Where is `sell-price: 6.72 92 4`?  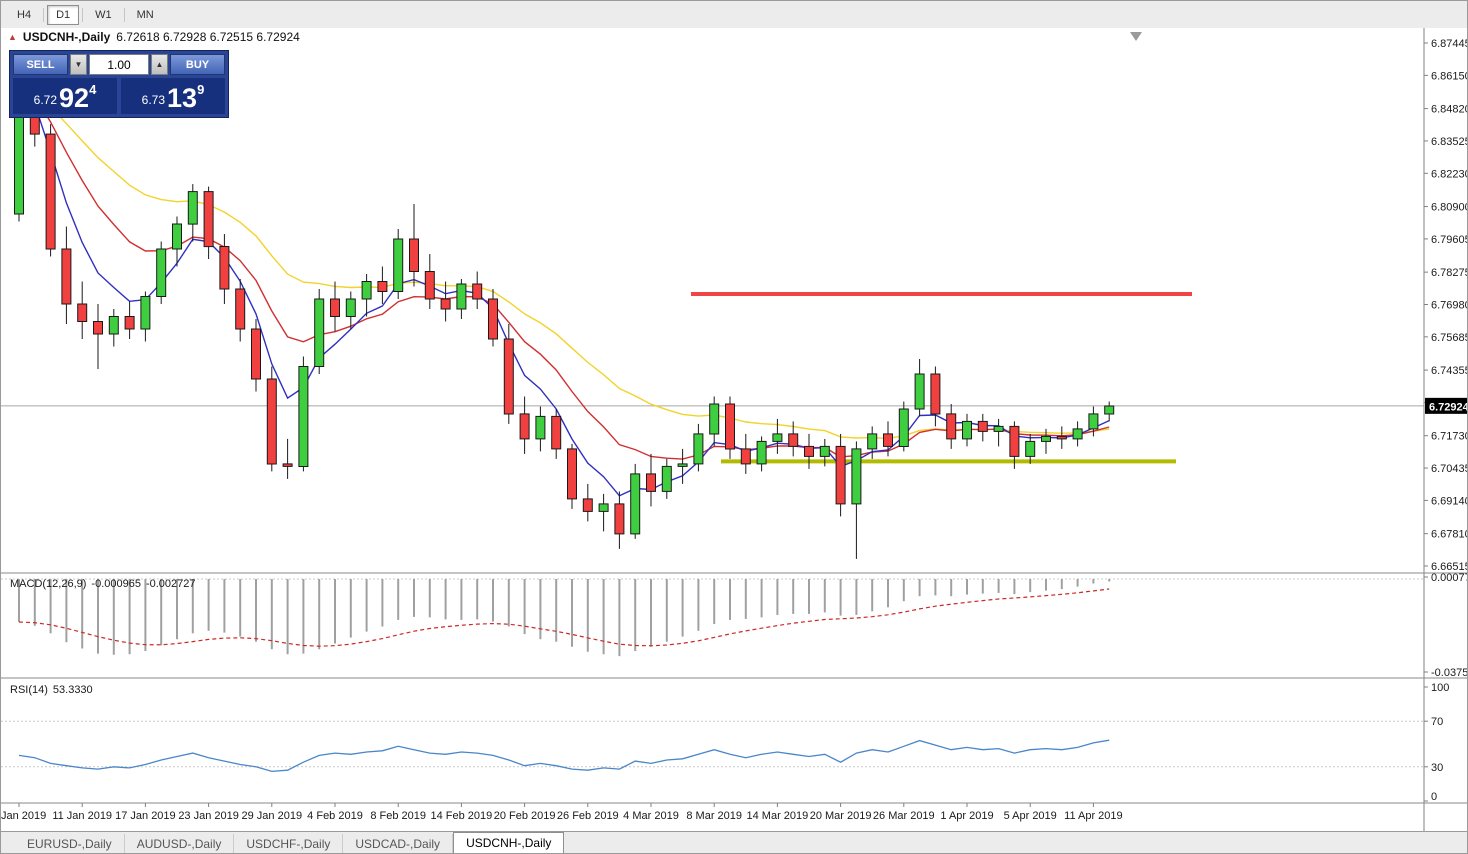
sell-price: 6.72 92 4 is located at coordinates (65, 96).